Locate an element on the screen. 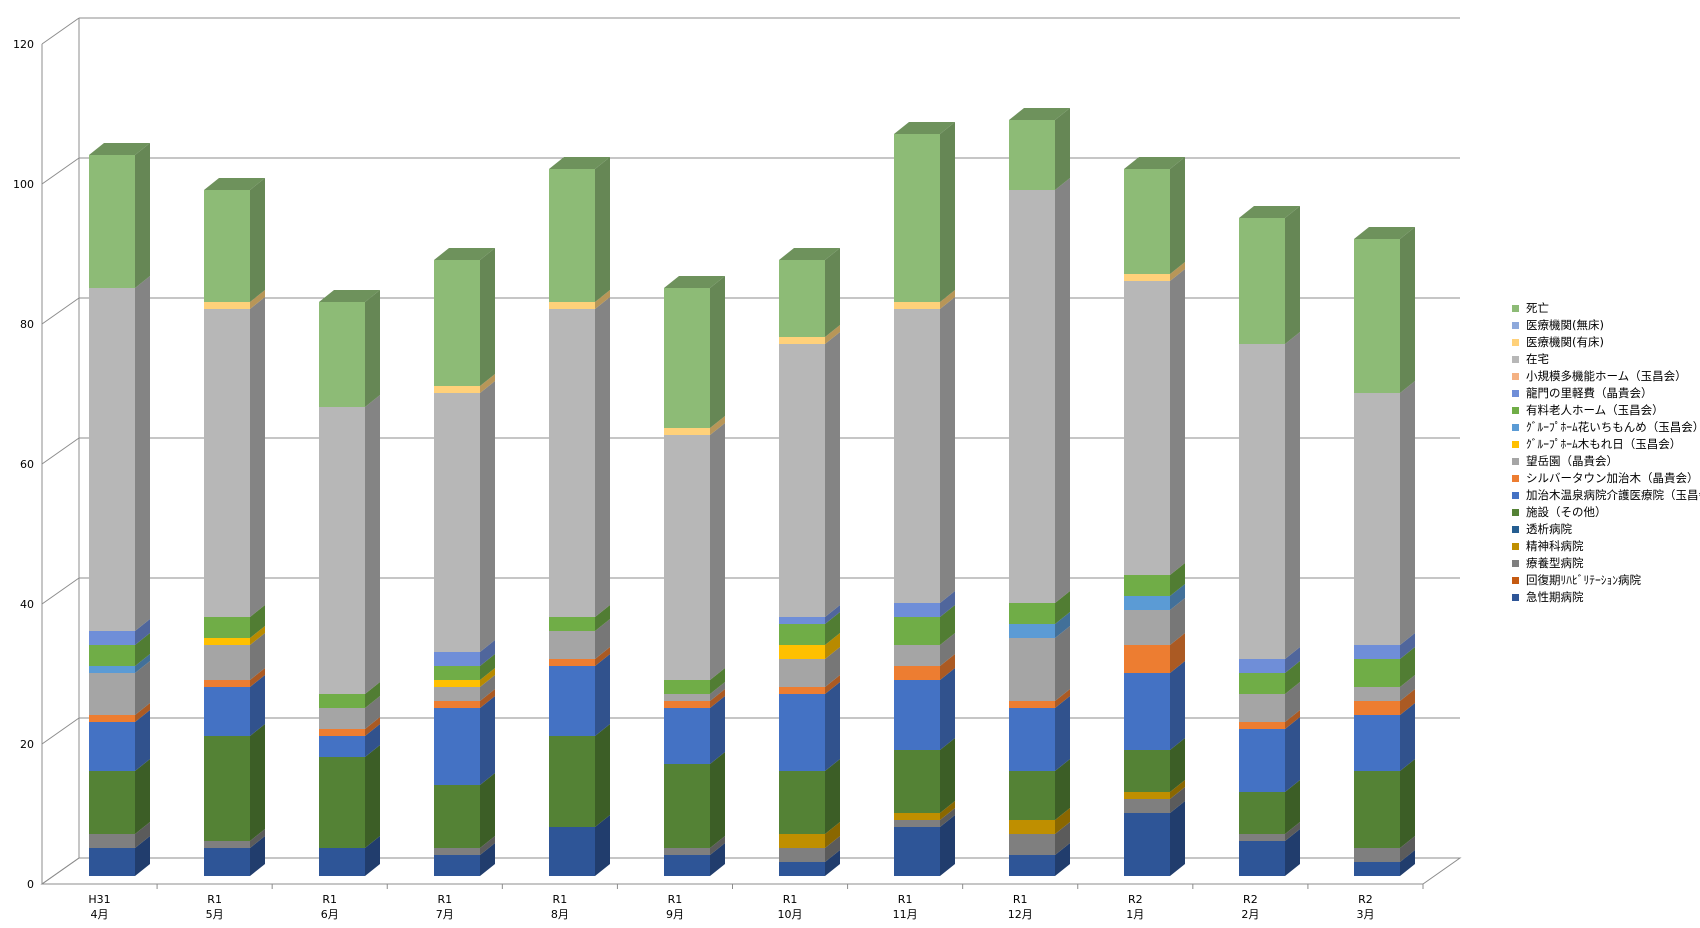  legend-label: 医療機関(無床) is located at coordinates (1565, 325).